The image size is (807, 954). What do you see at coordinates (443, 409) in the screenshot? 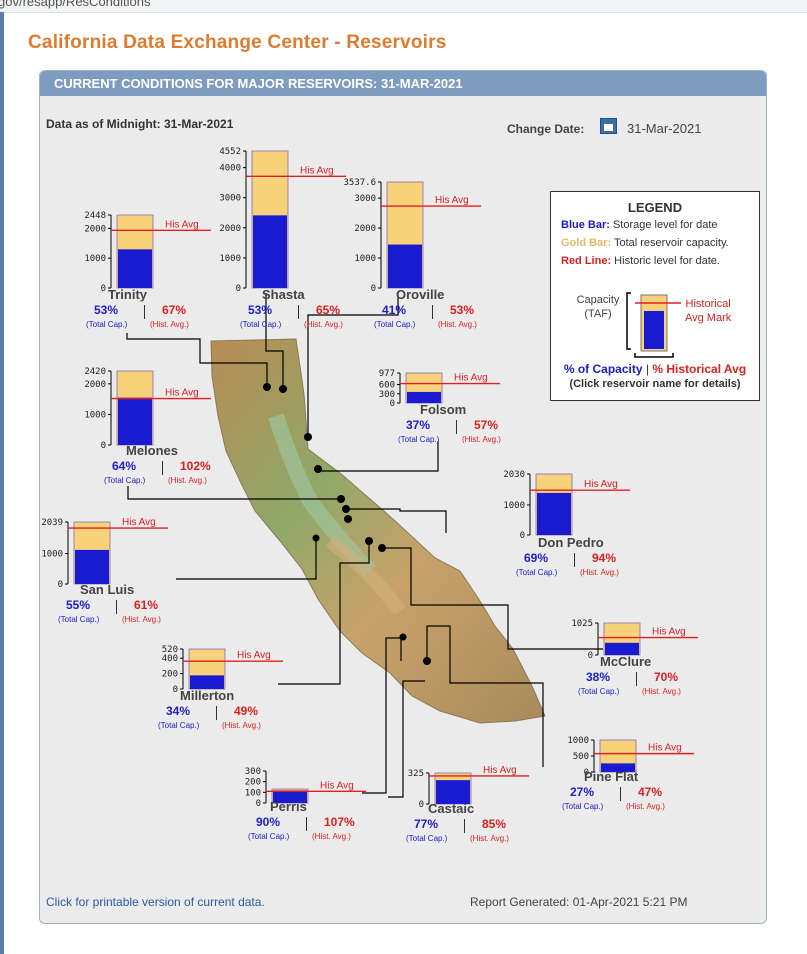
I see `reservoir-name-folsom: Folsom` at bounding box center [443, 409].